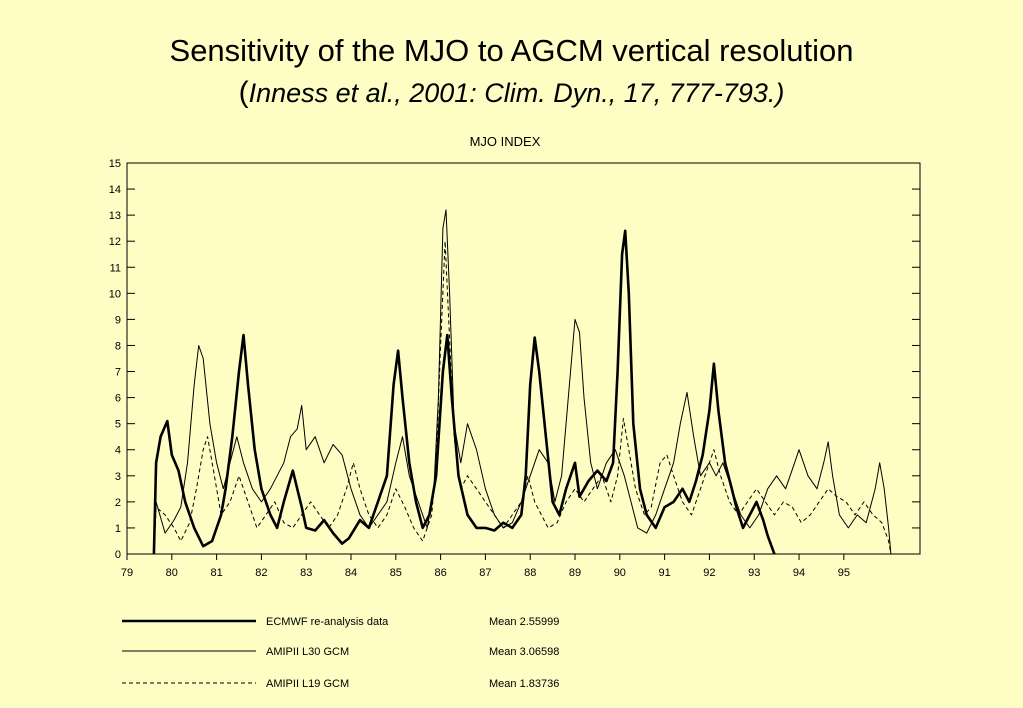 The width and height of the screenshot is (1023, 708). What do you see at coordinates (396, 573) in the screenshot?
I see `x-tick-label: 85` at bounding box center [396, 573].